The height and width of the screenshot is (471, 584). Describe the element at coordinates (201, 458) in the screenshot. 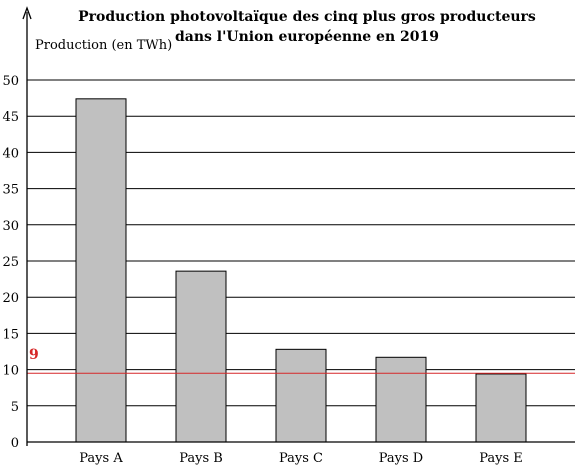

I see `x-category-label: Pays B` at that location.